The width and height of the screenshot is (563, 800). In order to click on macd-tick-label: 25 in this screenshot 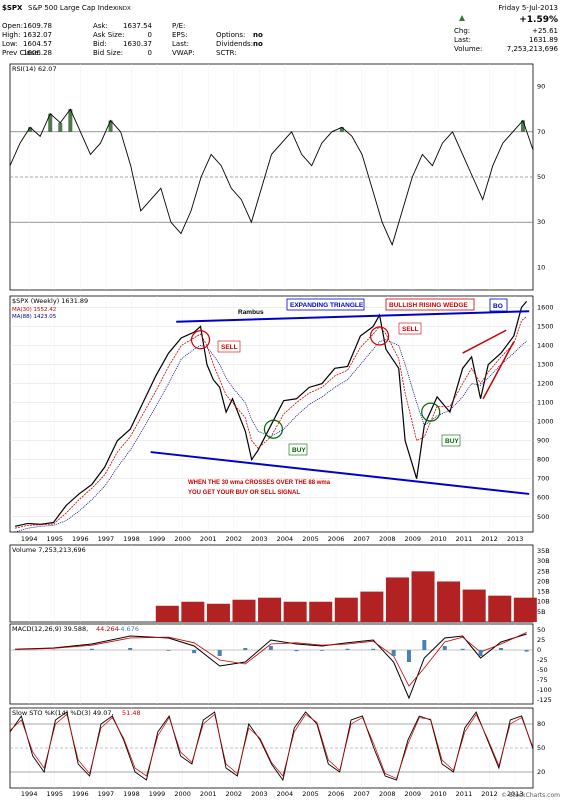, I will do `click(541, 640)`.